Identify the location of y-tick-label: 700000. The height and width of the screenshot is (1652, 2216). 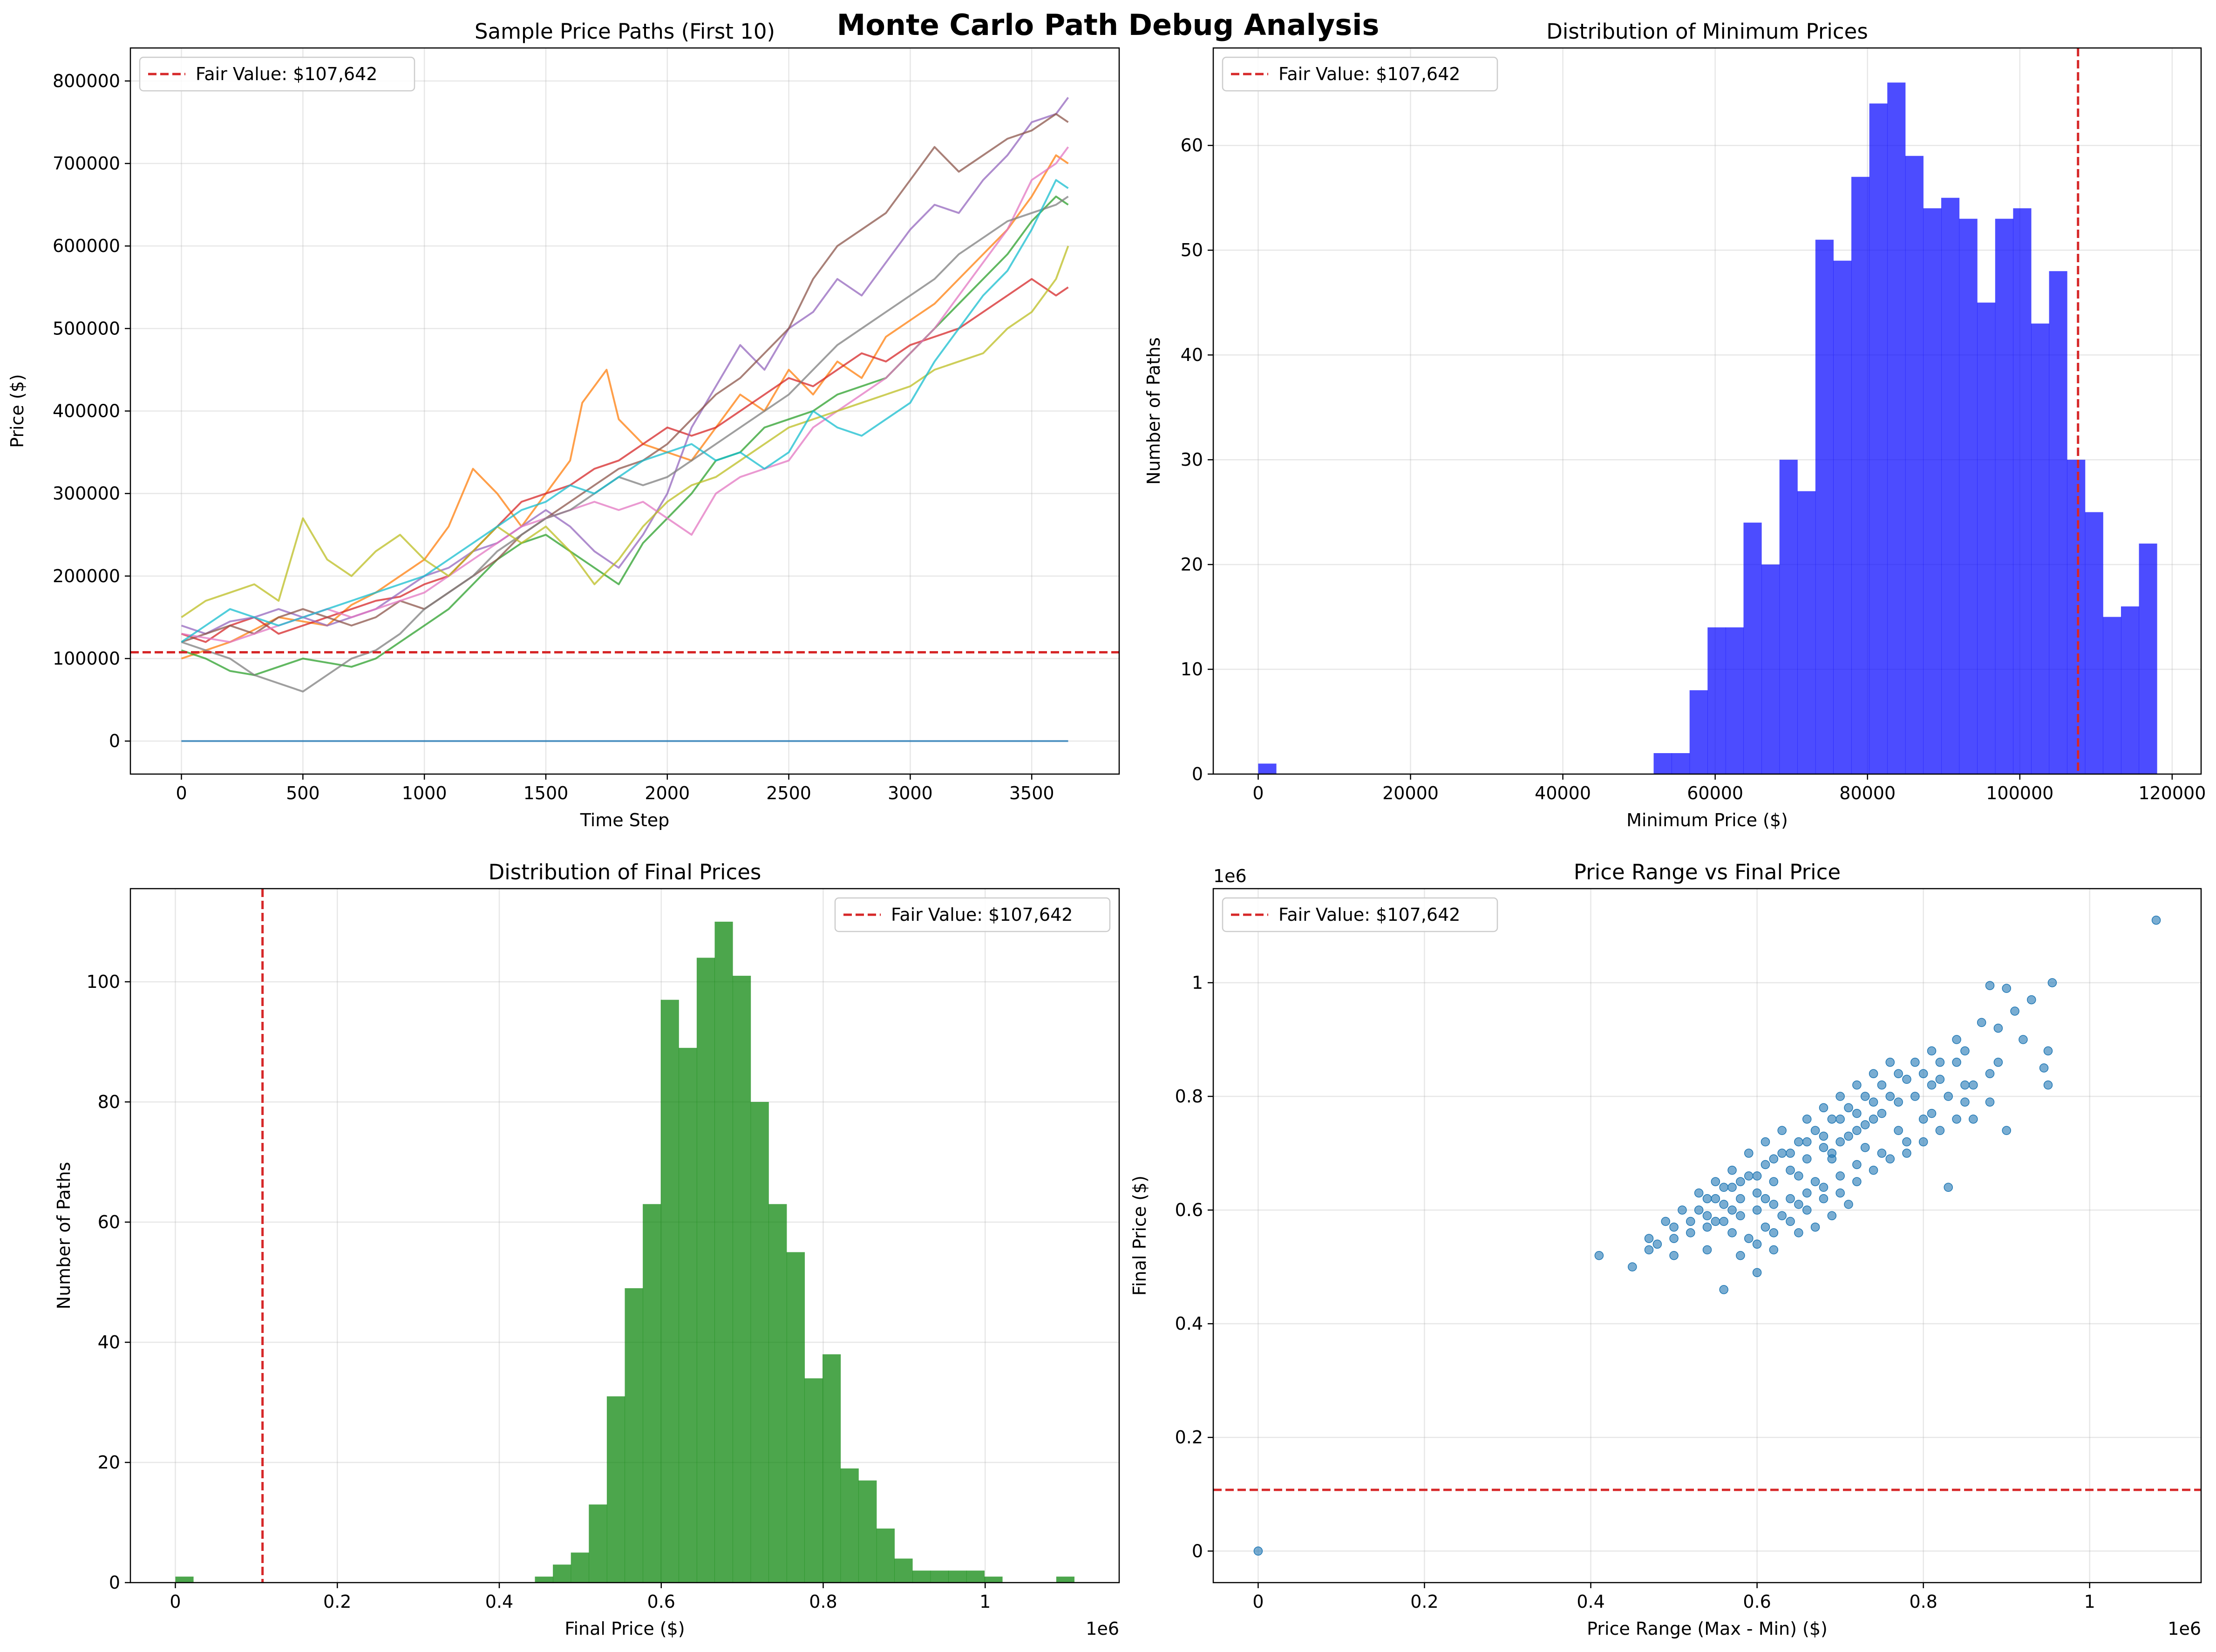
(86, 163).